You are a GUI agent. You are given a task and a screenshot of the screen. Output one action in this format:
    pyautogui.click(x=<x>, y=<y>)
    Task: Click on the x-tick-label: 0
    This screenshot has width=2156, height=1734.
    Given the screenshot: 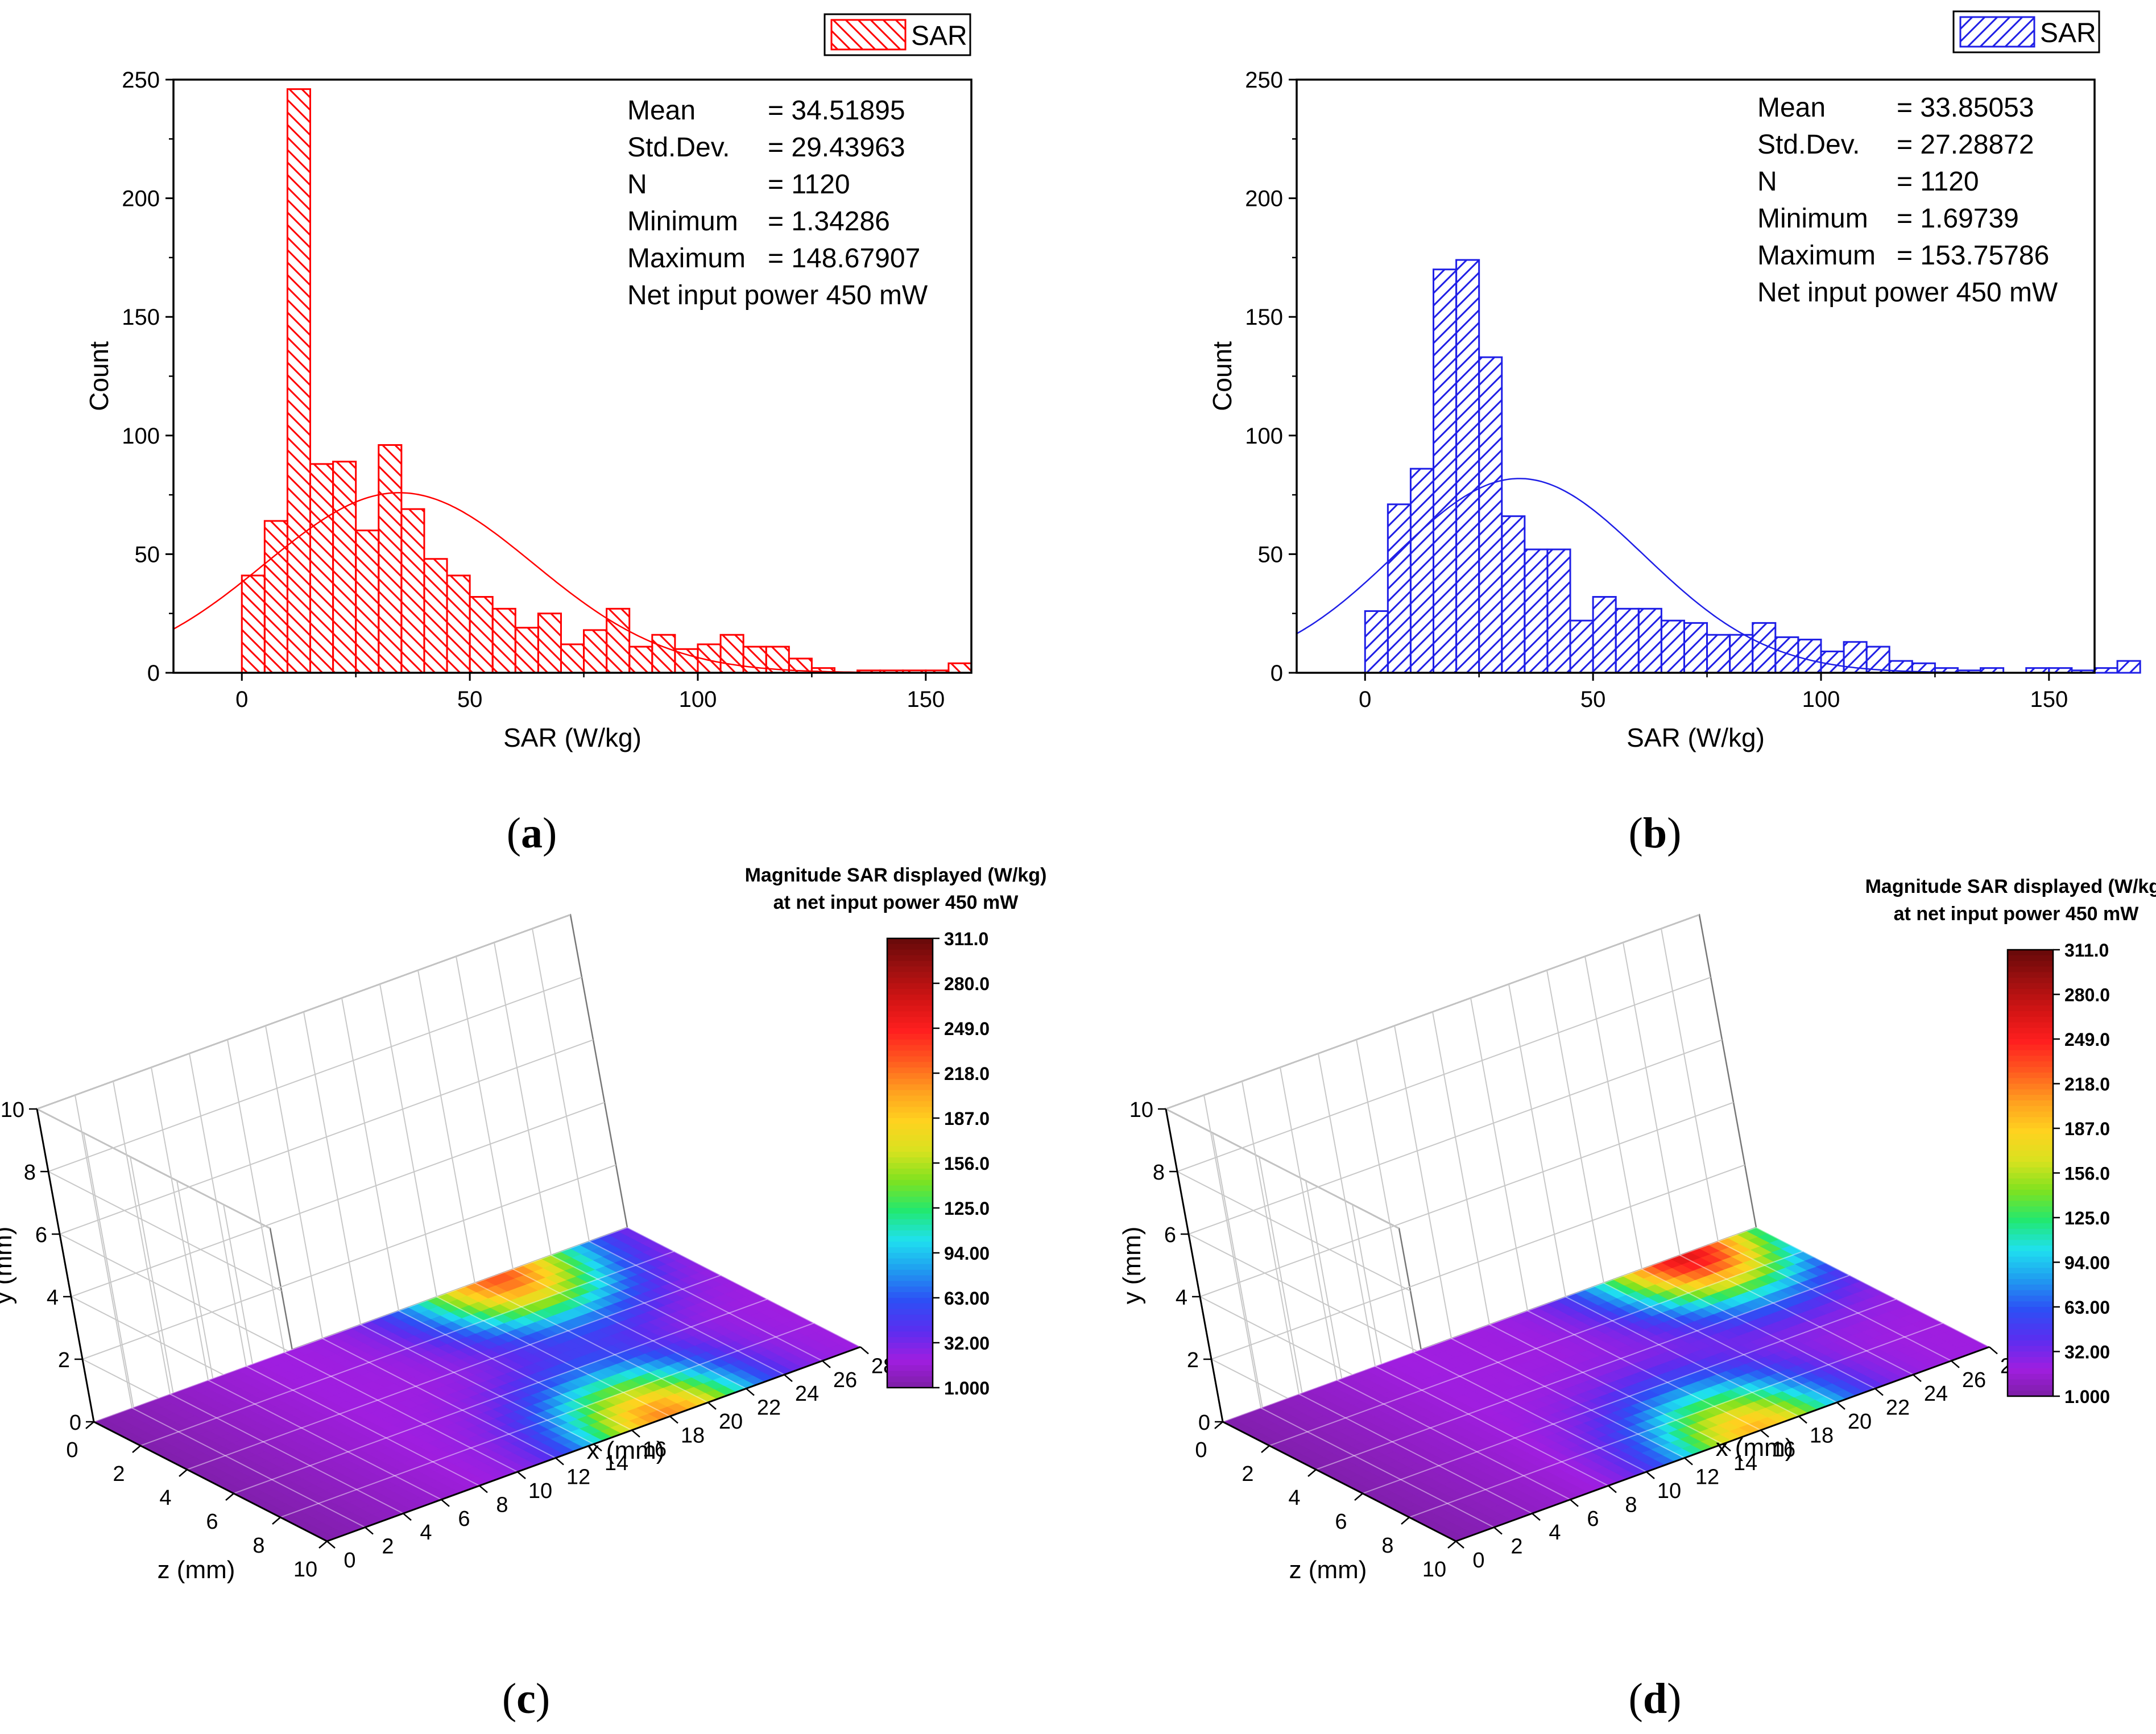 What is the action you would take?
    pyautogui.click(x=1365, y=699)
    